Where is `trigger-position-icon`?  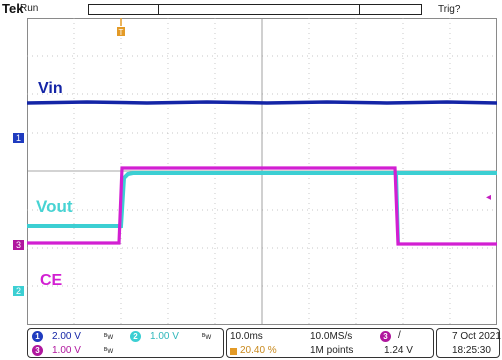
trigger-position-icon is located at coordinates (233, 351).